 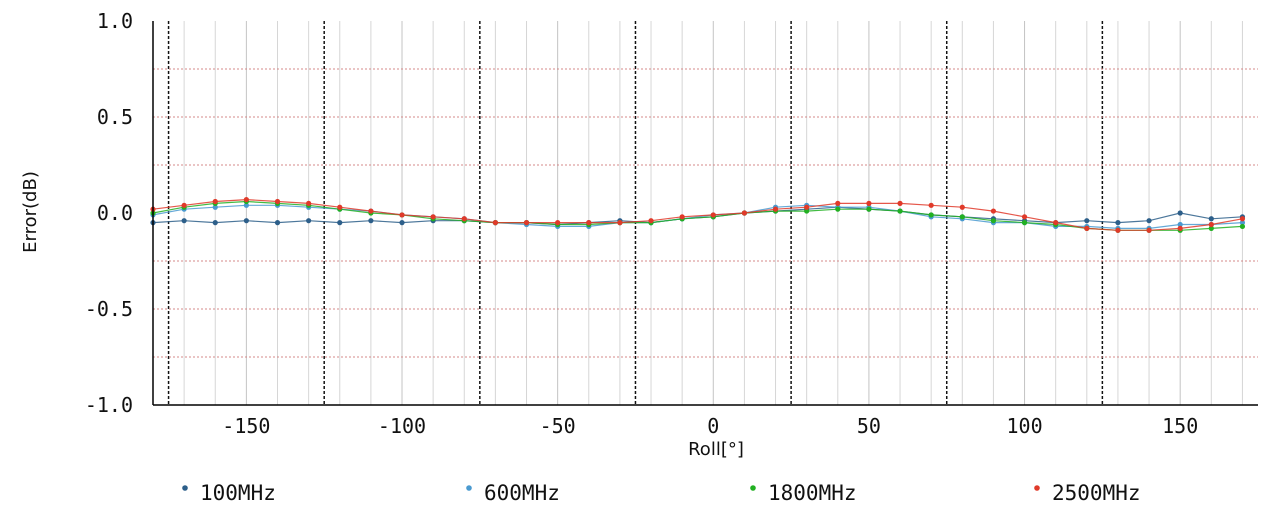 What do you see at coordinates (869, 426) in the screenshot?
I see `x-tick-label: 50` at bounding box center [869, 426].